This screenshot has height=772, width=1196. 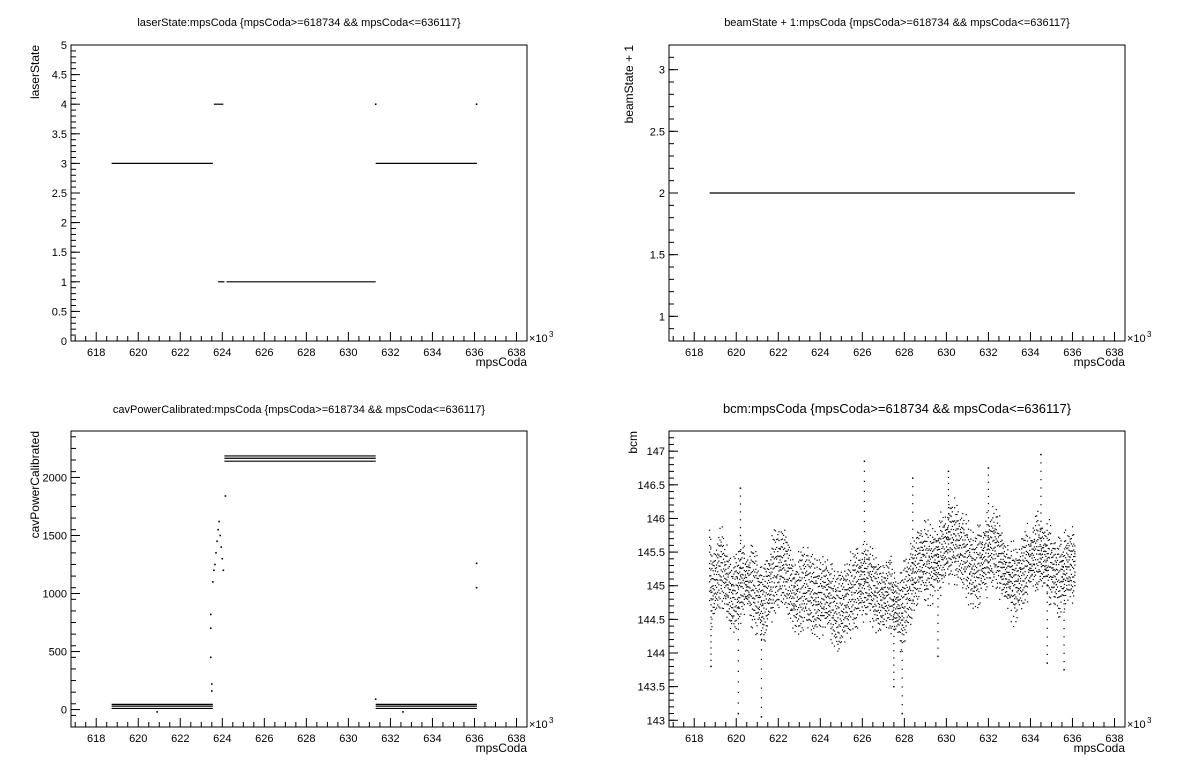 I want to click on y-axis-label: bcm, so click(x=633, y=442).